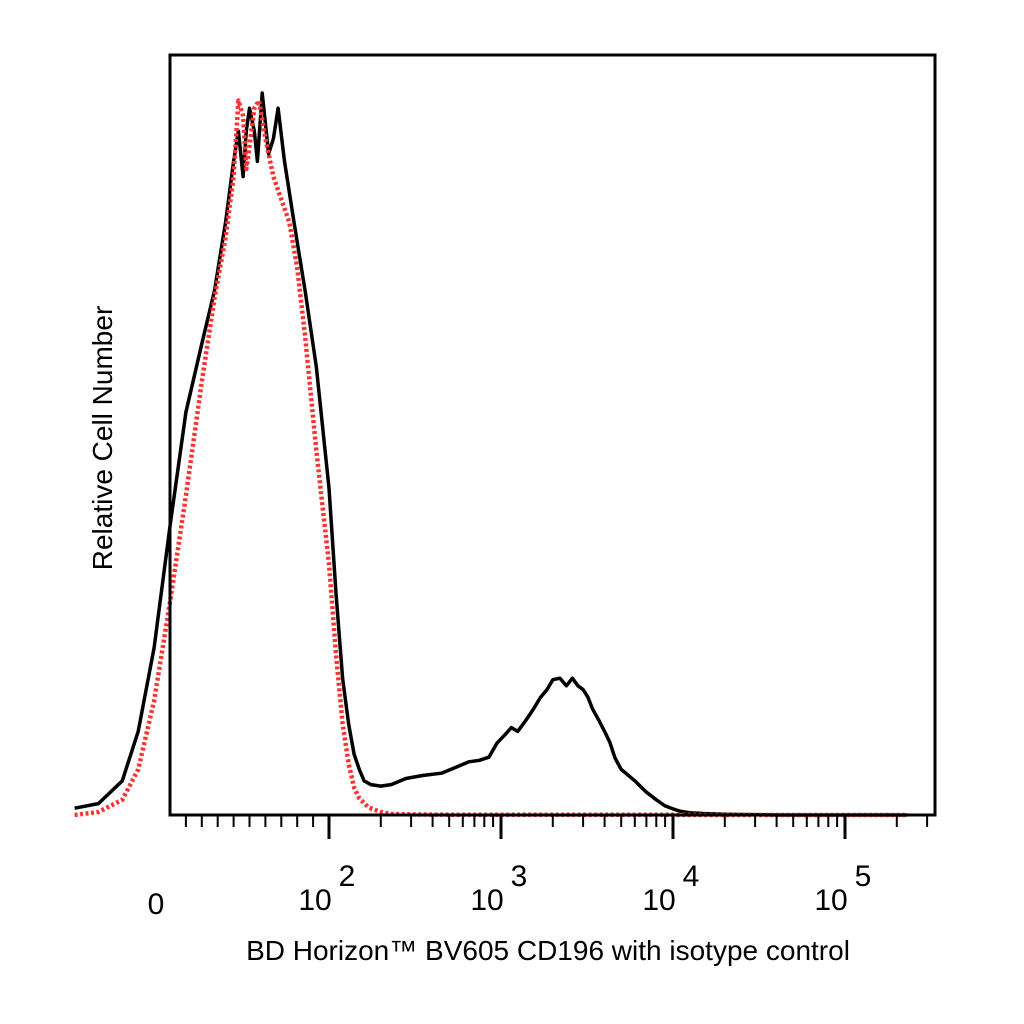  I want to click on x-tick-exponent: 5, so click(863, 876).